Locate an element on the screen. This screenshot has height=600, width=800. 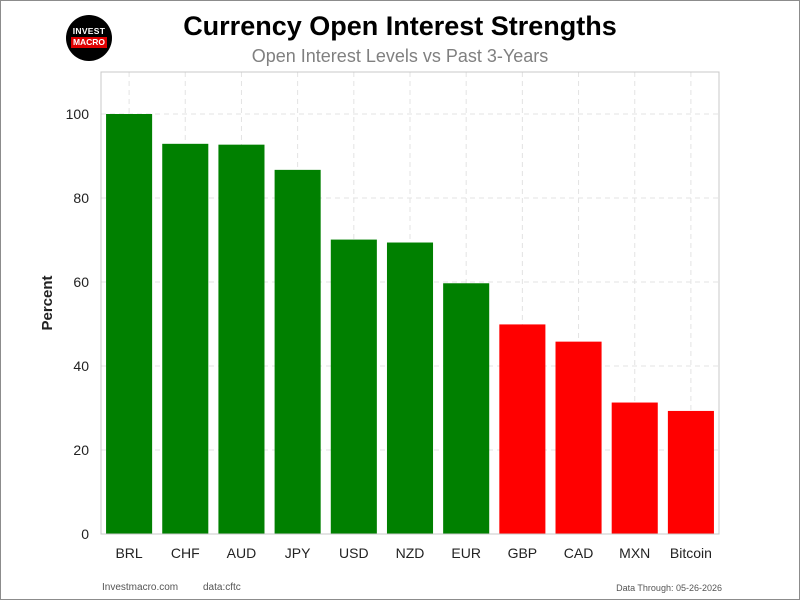
y-tick-label: 0 is located at coordinates (85, 534).